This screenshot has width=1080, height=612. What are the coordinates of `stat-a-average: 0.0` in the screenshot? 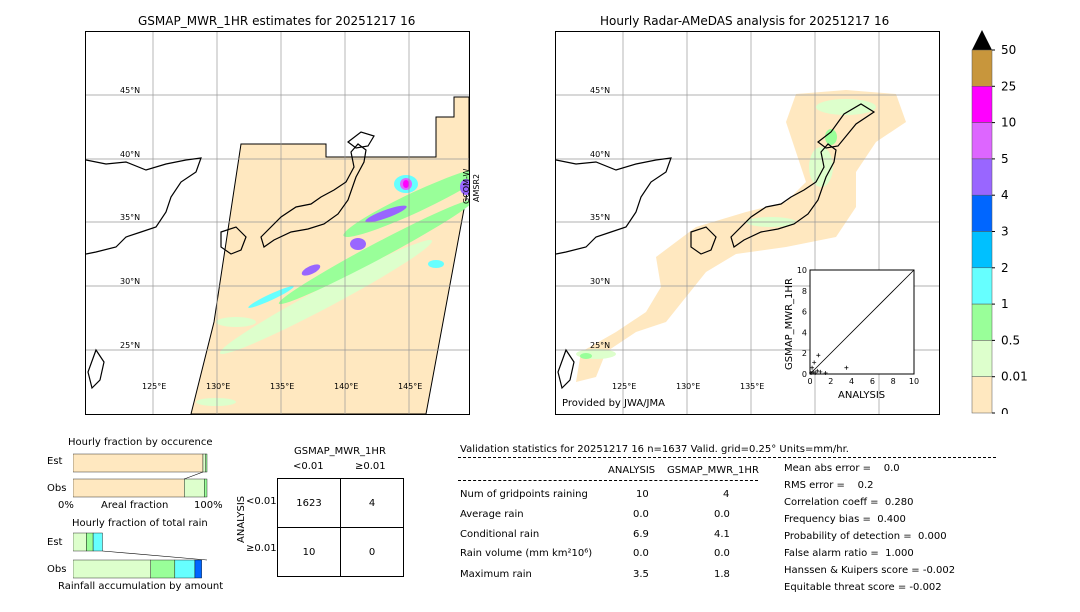 It's located at (641, 514).